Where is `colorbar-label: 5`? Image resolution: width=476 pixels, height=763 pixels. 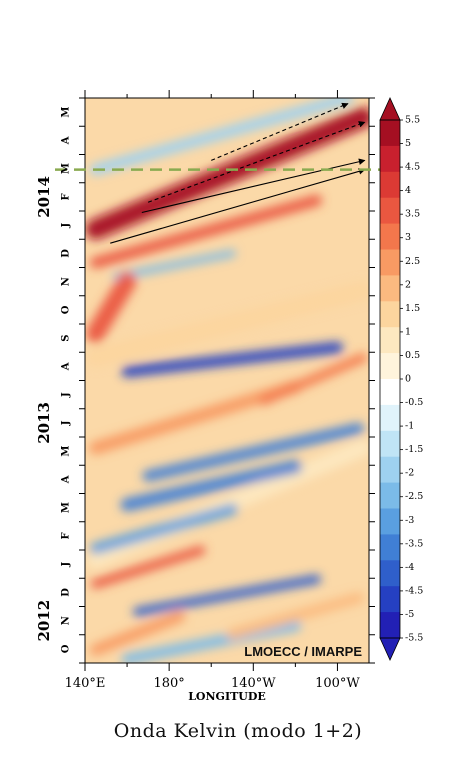 colorbar-label: 5 is located at coordinates (408, 143).